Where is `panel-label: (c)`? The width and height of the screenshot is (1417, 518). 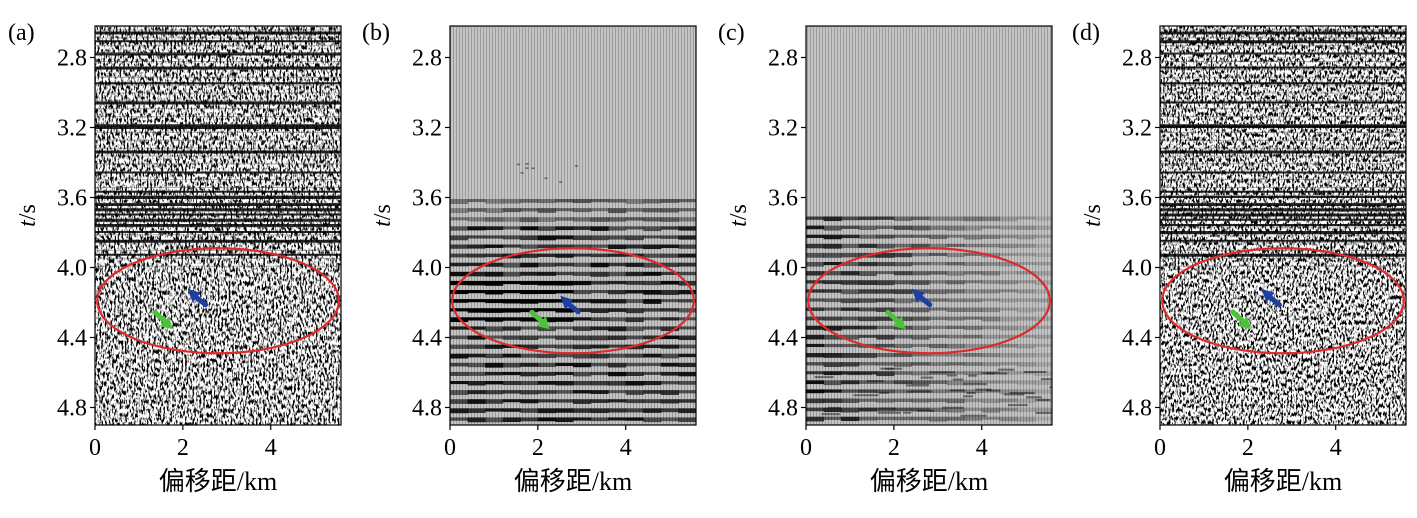
panel-label: (c) is located at coordinates (731, 33).